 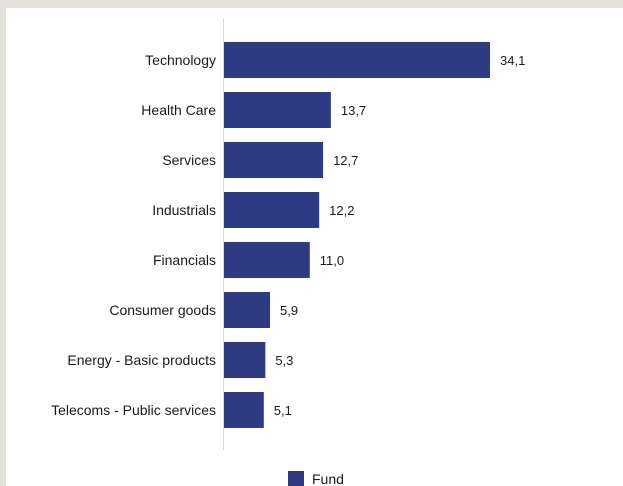 What do you see at coordinates (353, 110) in the screenshot?
I see `value-label-1: 13,7` at bounding box center [353, 110].